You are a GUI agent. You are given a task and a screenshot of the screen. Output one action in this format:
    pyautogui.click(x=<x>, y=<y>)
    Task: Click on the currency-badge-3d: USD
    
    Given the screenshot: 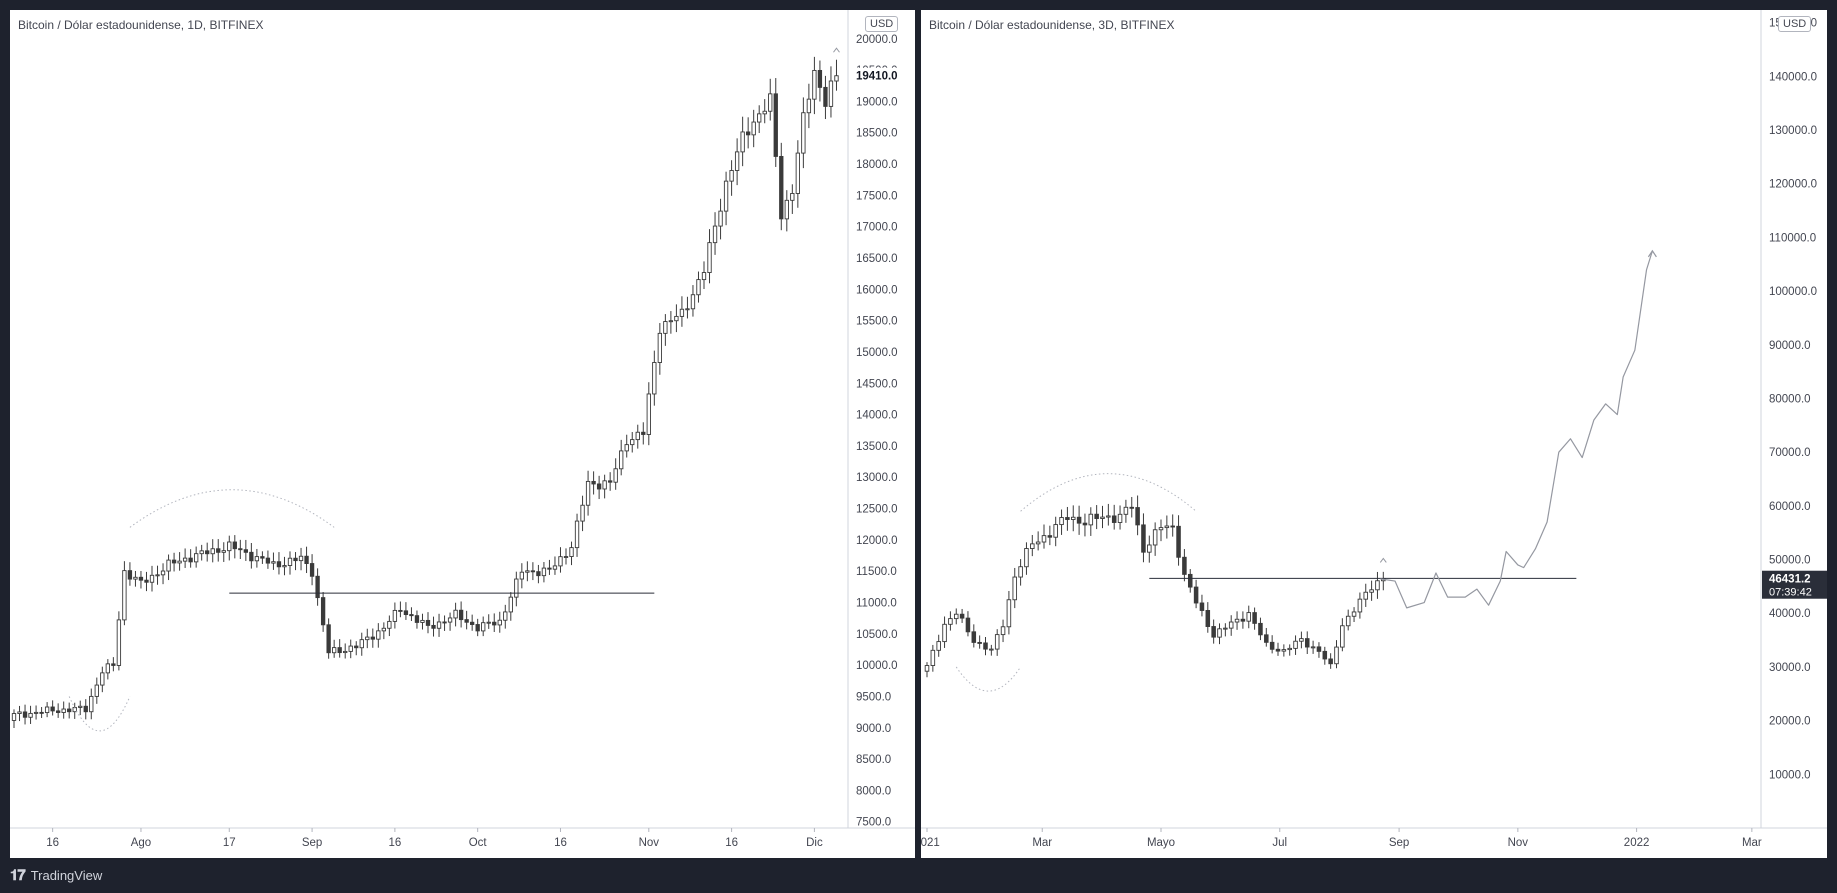 What is the action you would take?
    pyautogui.click(x=1795, y=24)
    